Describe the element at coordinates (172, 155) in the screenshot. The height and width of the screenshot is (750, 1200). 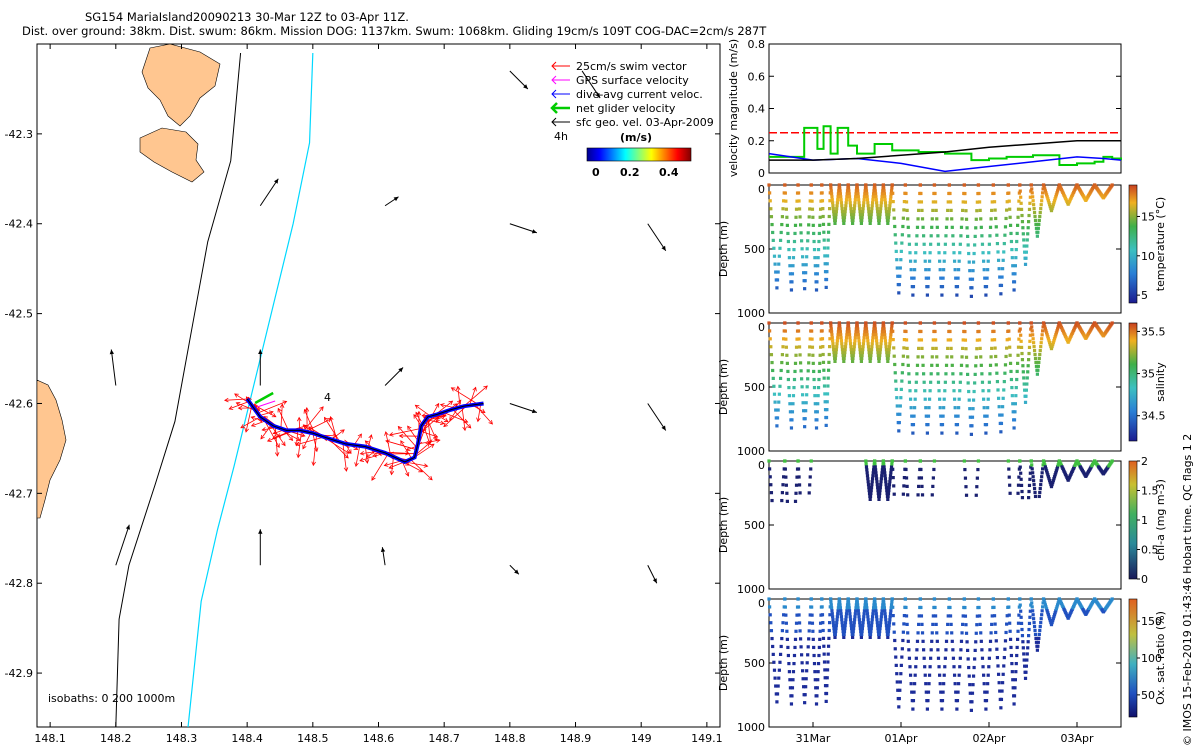
I see `land-maria-island-south` at that location.